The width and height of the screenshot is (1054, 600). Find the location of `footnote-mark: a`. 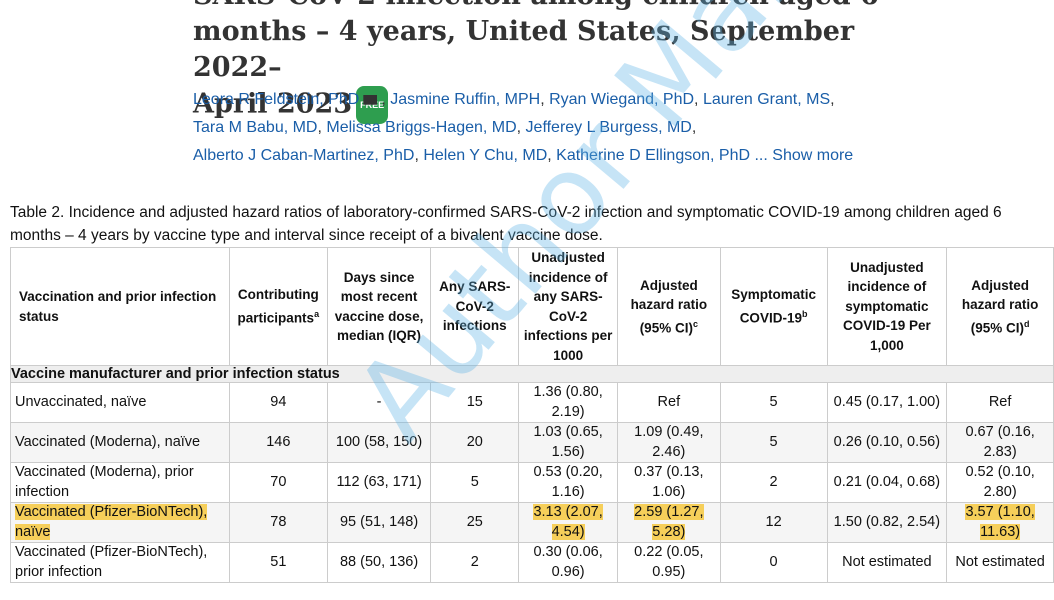

footnote-mark: a is located at coordinates (317, 313).